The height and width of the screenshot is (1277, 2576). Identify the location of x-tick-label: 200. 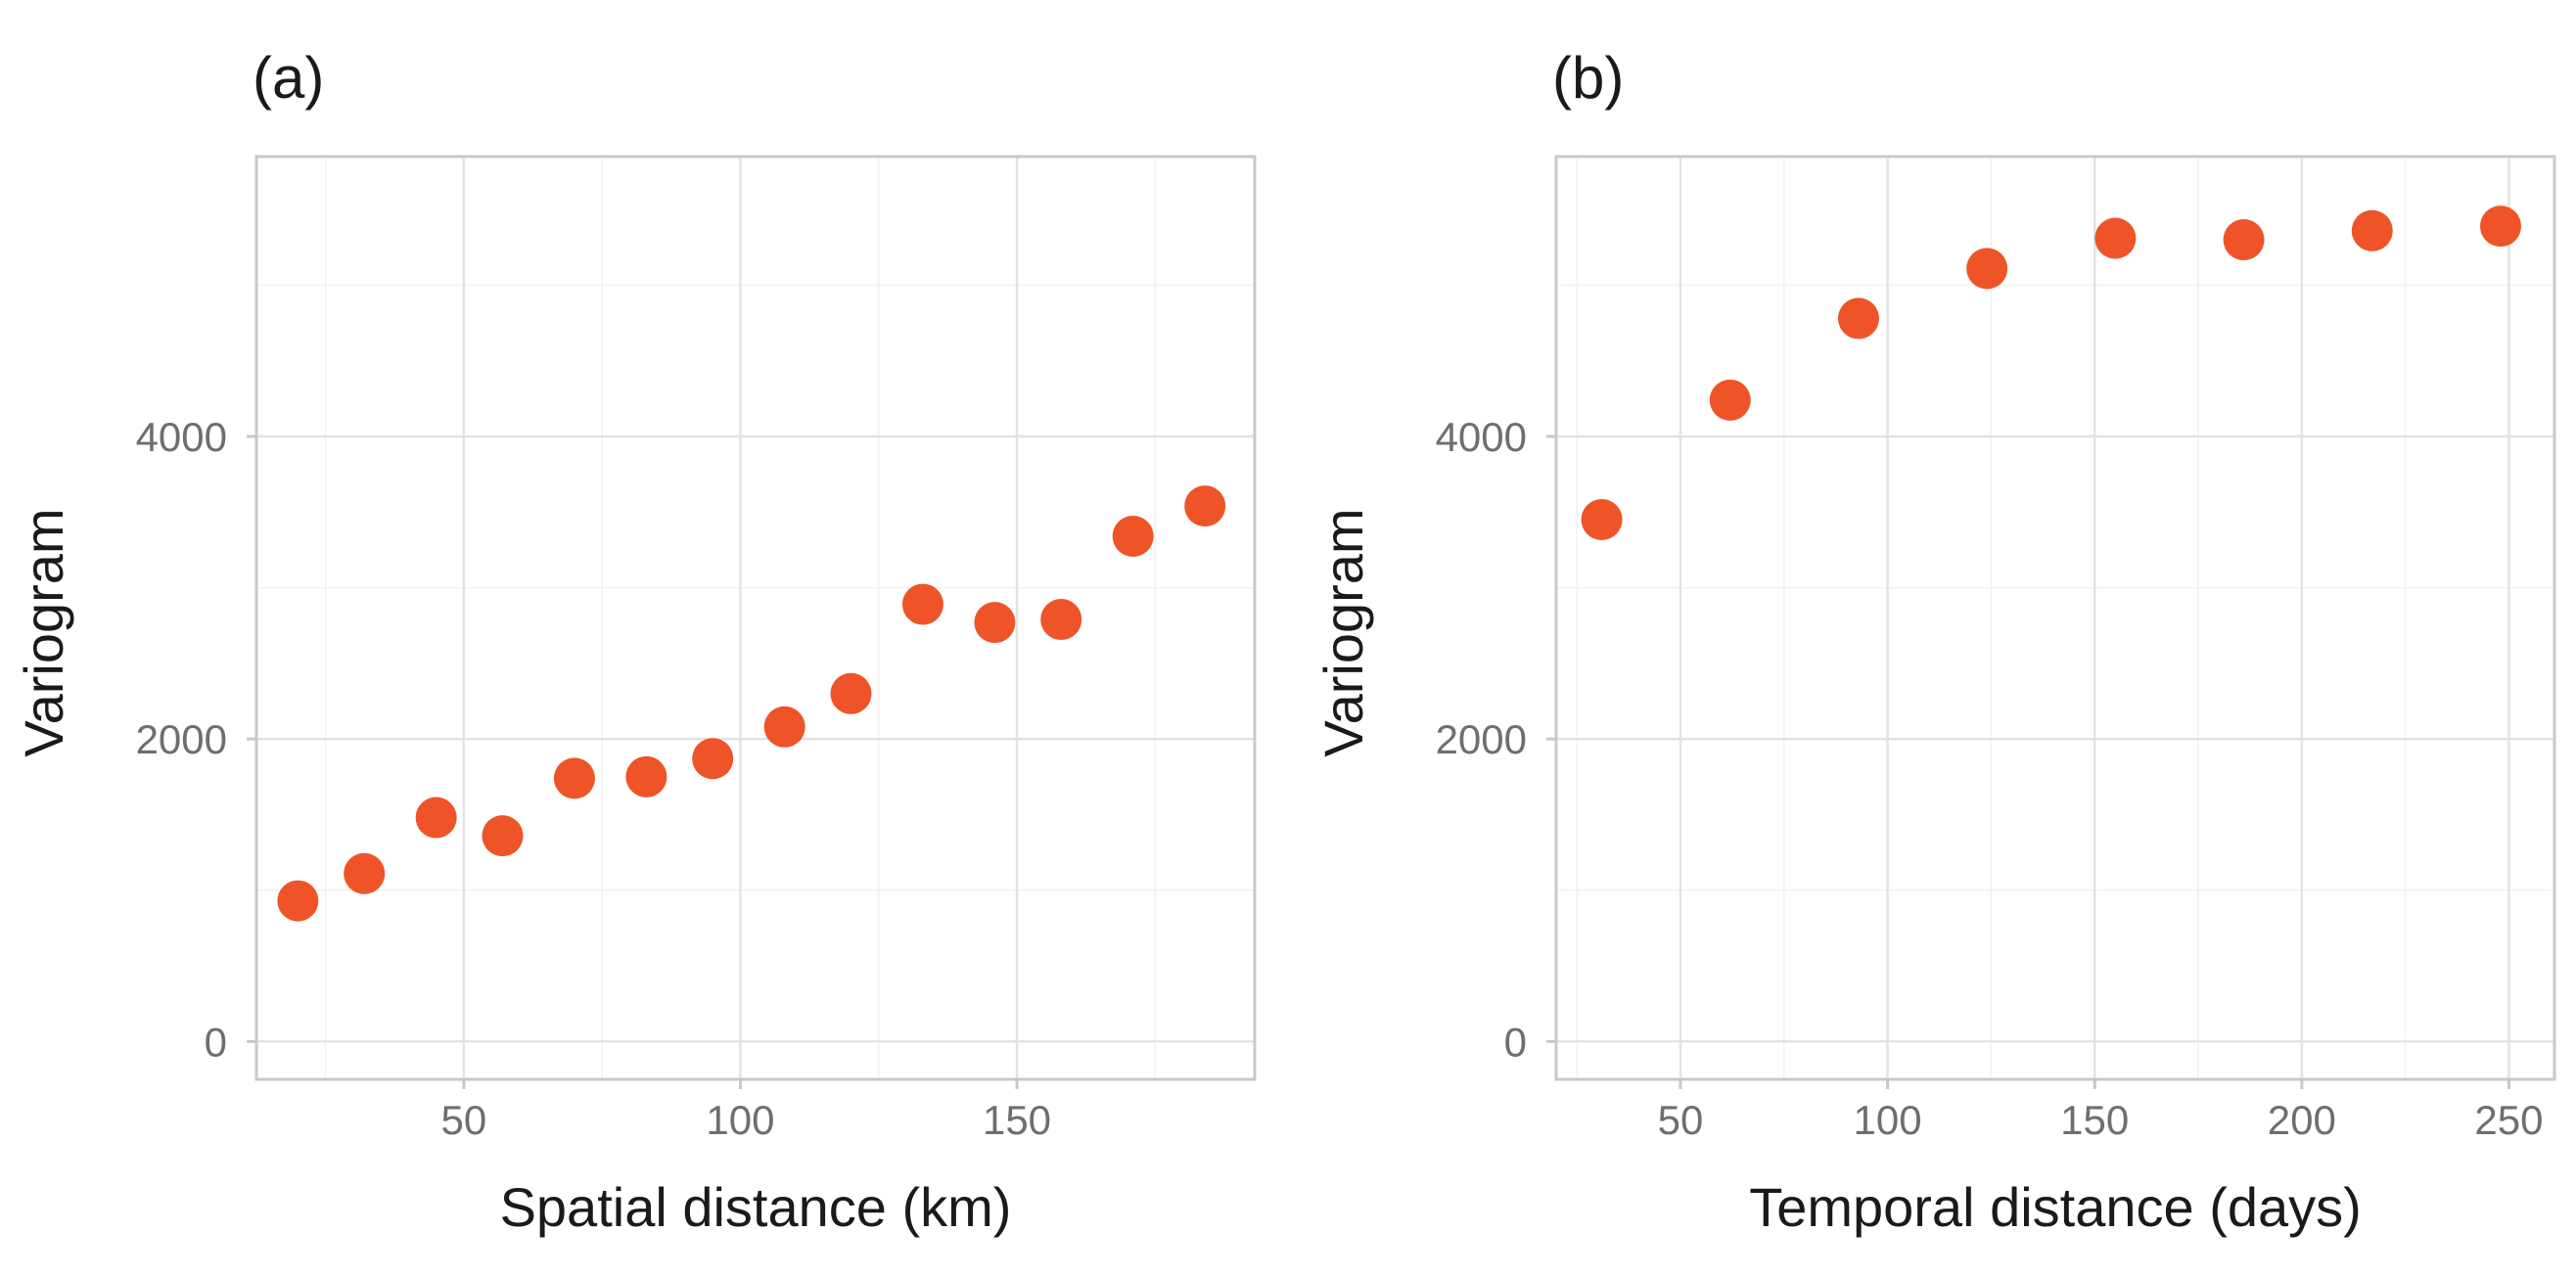
(2302, 1120).